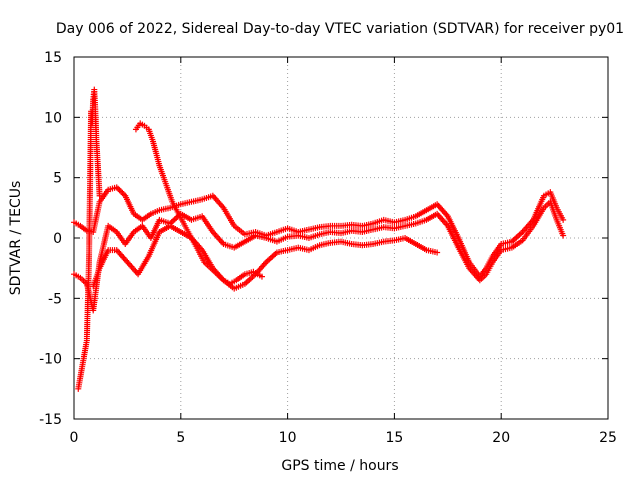 The image size is (640, 480). Describe the element at coordinates (50, 239) in the screenshot. I see `y-tick-labels: -15 -10 -5 0 5 10 15` at that location.